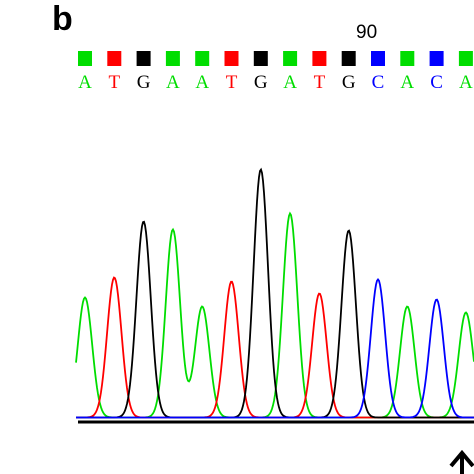 The image size is (474, 474). Describe the element at coordinates (232, 82) in the screenshot. I see `base-letter-5: T` at that location.